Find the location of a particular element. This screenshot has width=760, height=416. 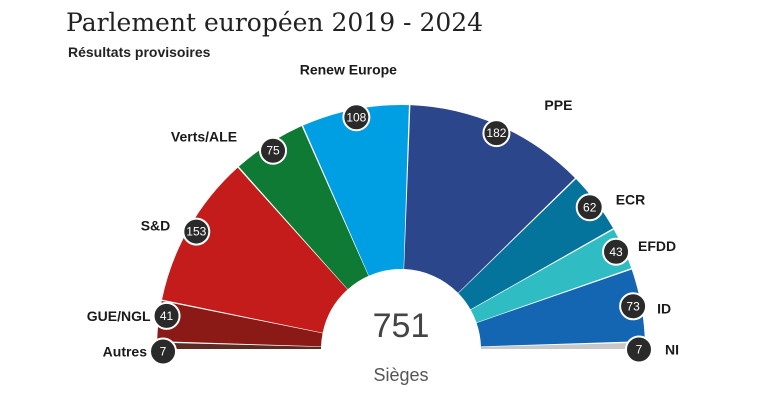

party-label-verts-ale: Verts/ALE is located at coordinates (204, 137).